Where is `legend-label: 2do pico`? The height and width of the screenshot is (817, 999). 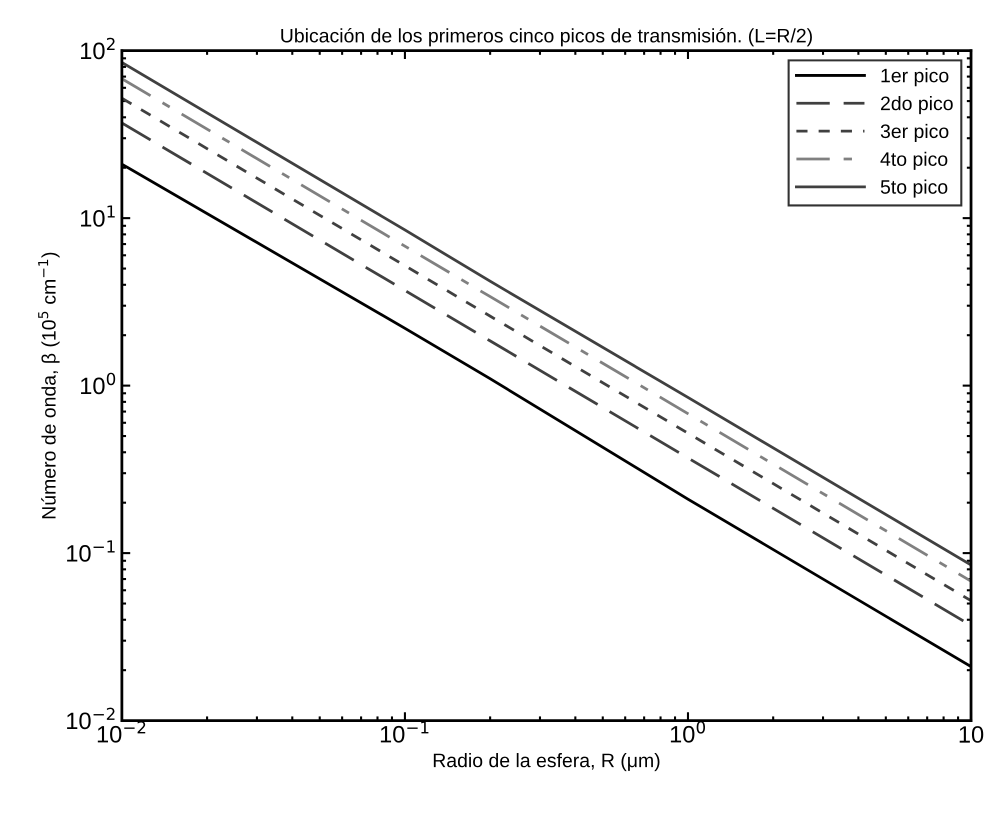
legend-label: 2do pico is located at coordinates (916, 105).